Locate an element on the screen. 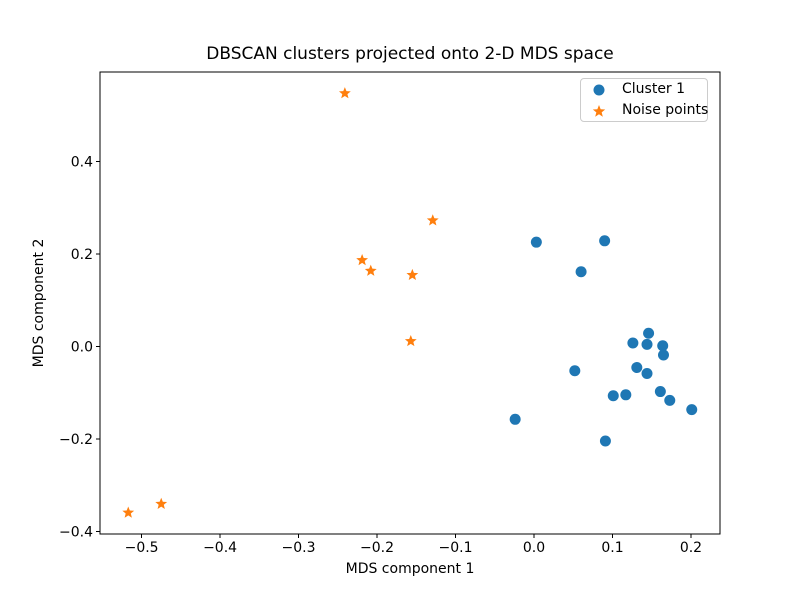 The height and width of the screenshot is (600, 800). legend-circle-marker-icon is located at coordinates (599, 89).